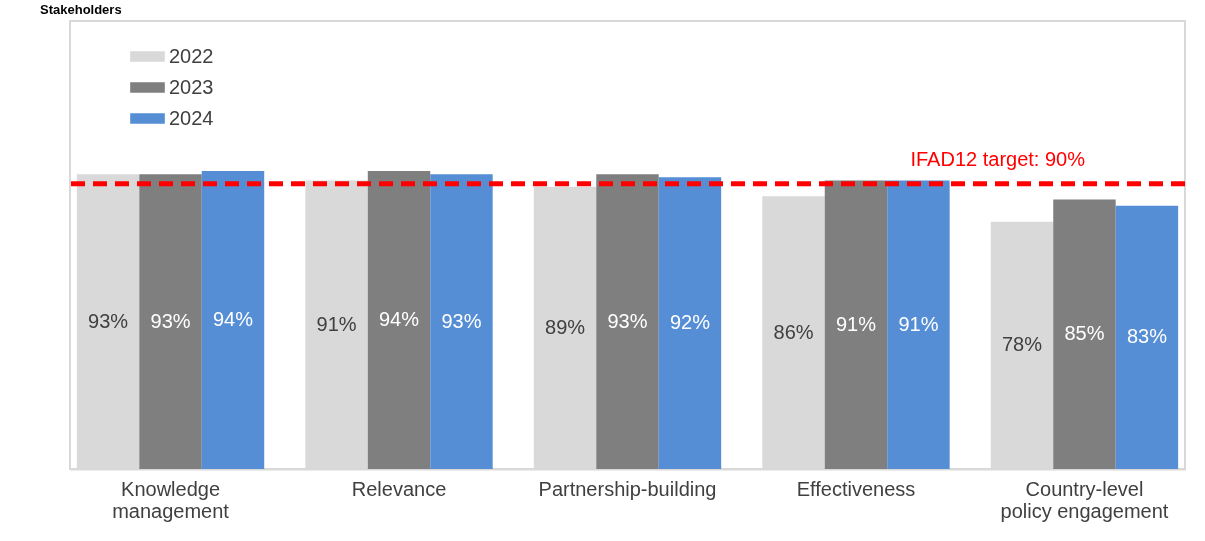 This screenshot has width=1205, height=541. Describe the element at coordinates (191, 86) in the screenshot. I see `legend-label: 2023` at that location.